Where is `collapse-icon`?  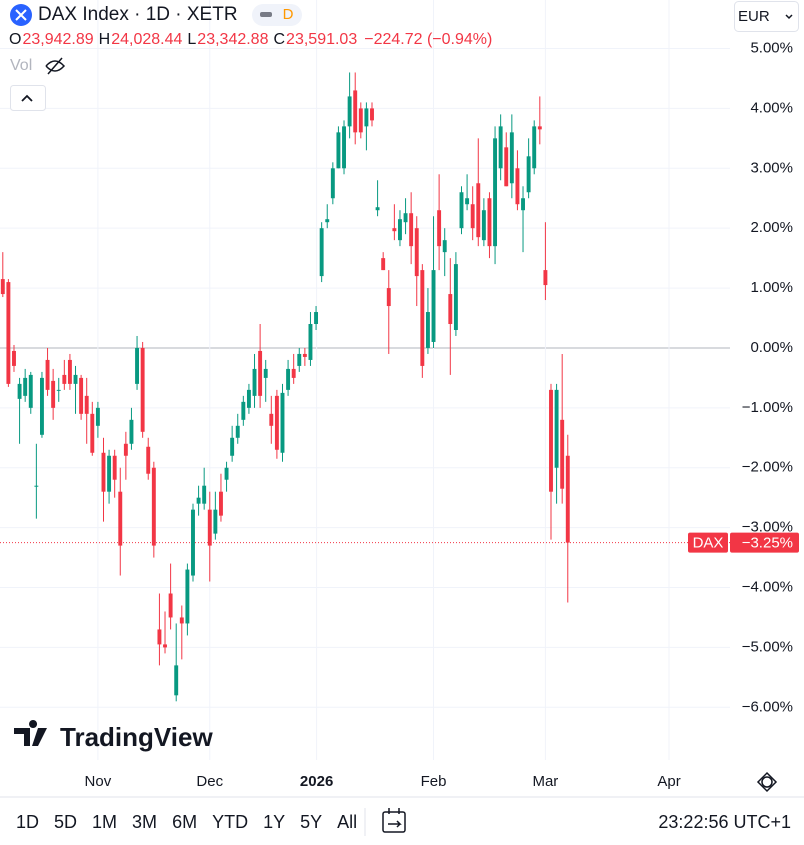 collapse-icon is located at coordinates (27, 98).